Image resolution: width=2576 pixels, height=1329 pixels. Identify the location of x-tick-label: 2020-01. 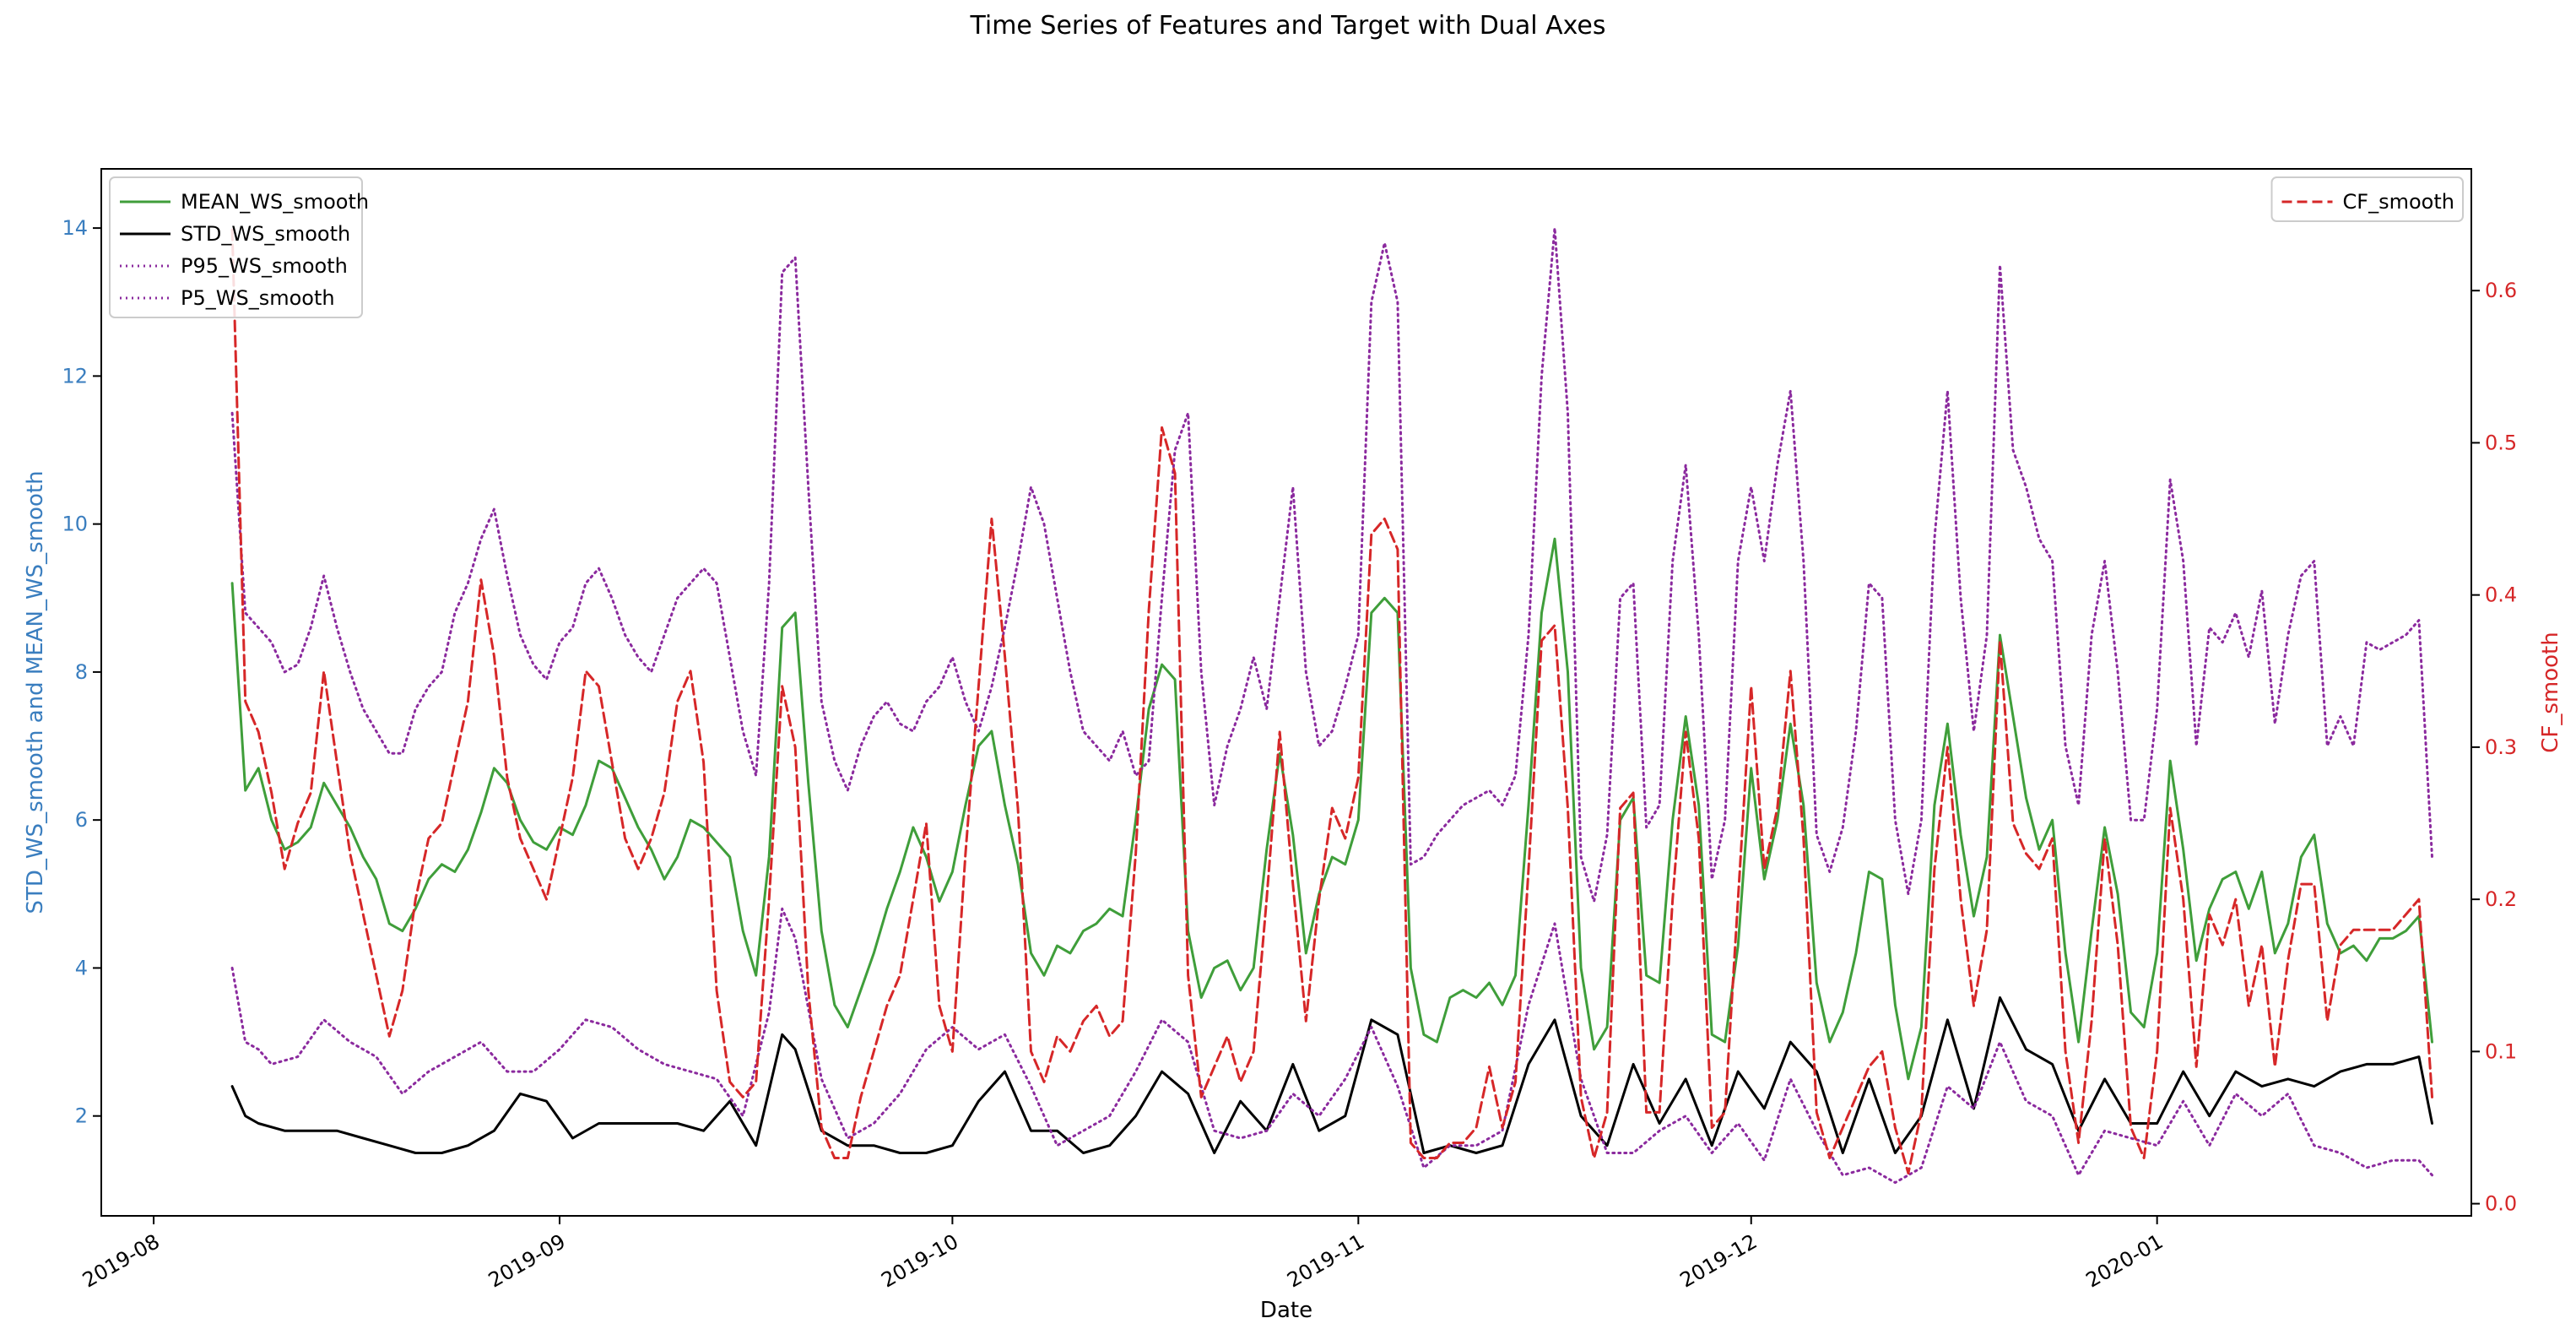
(2124, 1260).